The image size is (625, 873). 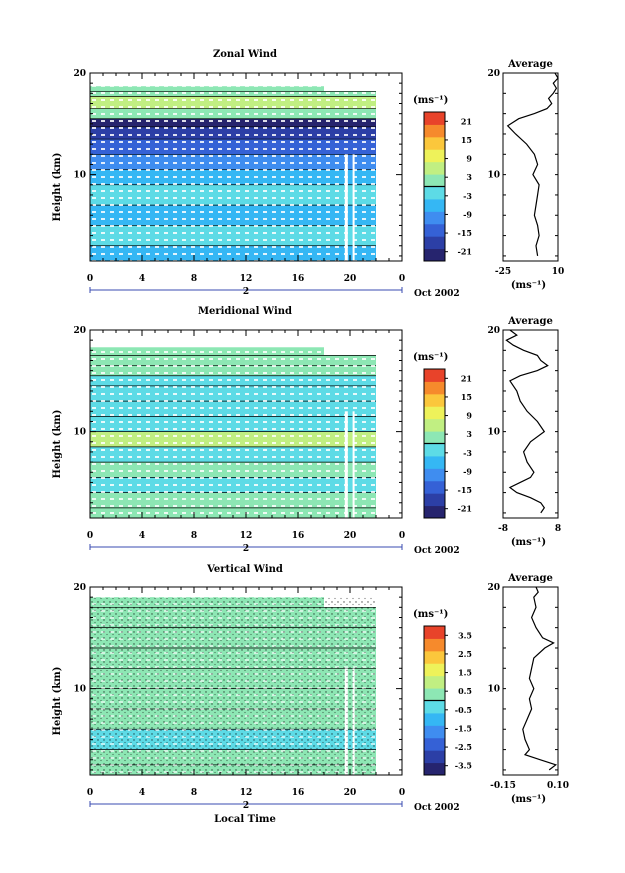 What do you see at coordinates (503, 529) in the screenshot?
I see `profile-x-tick-label: -8` at bounding box center [503, 529].